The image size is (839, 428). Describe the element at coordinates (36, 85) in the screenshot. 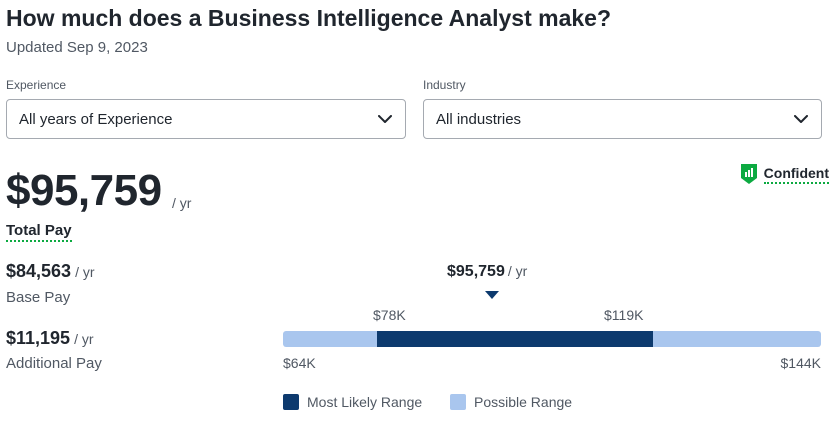

I see `experience-label: Experience` at that location.